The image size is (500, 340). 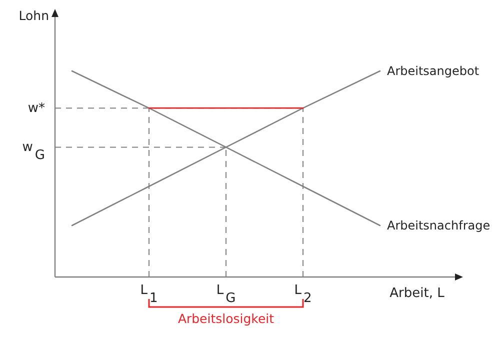 I want to click on y-axis-title: Lohn, so click(x=33, y=15).